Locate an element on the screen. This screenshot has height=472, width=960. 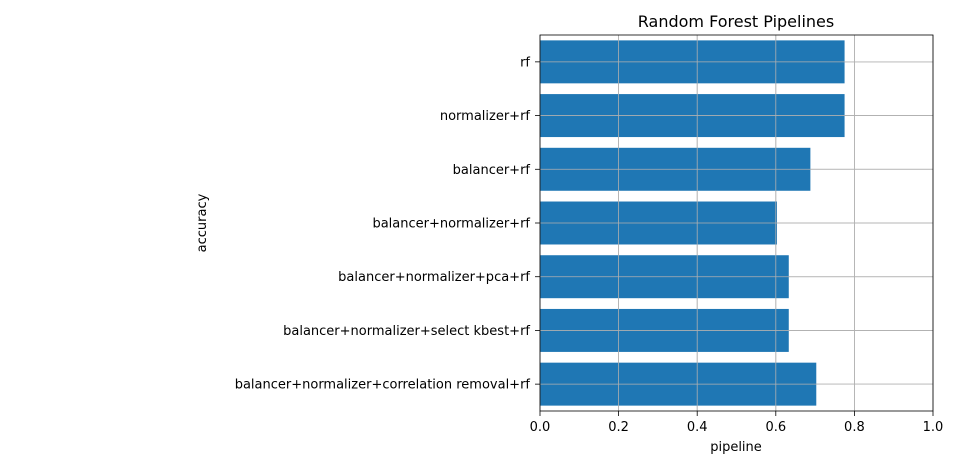
y-tick-label: rf is located at coordinates (525, 62).